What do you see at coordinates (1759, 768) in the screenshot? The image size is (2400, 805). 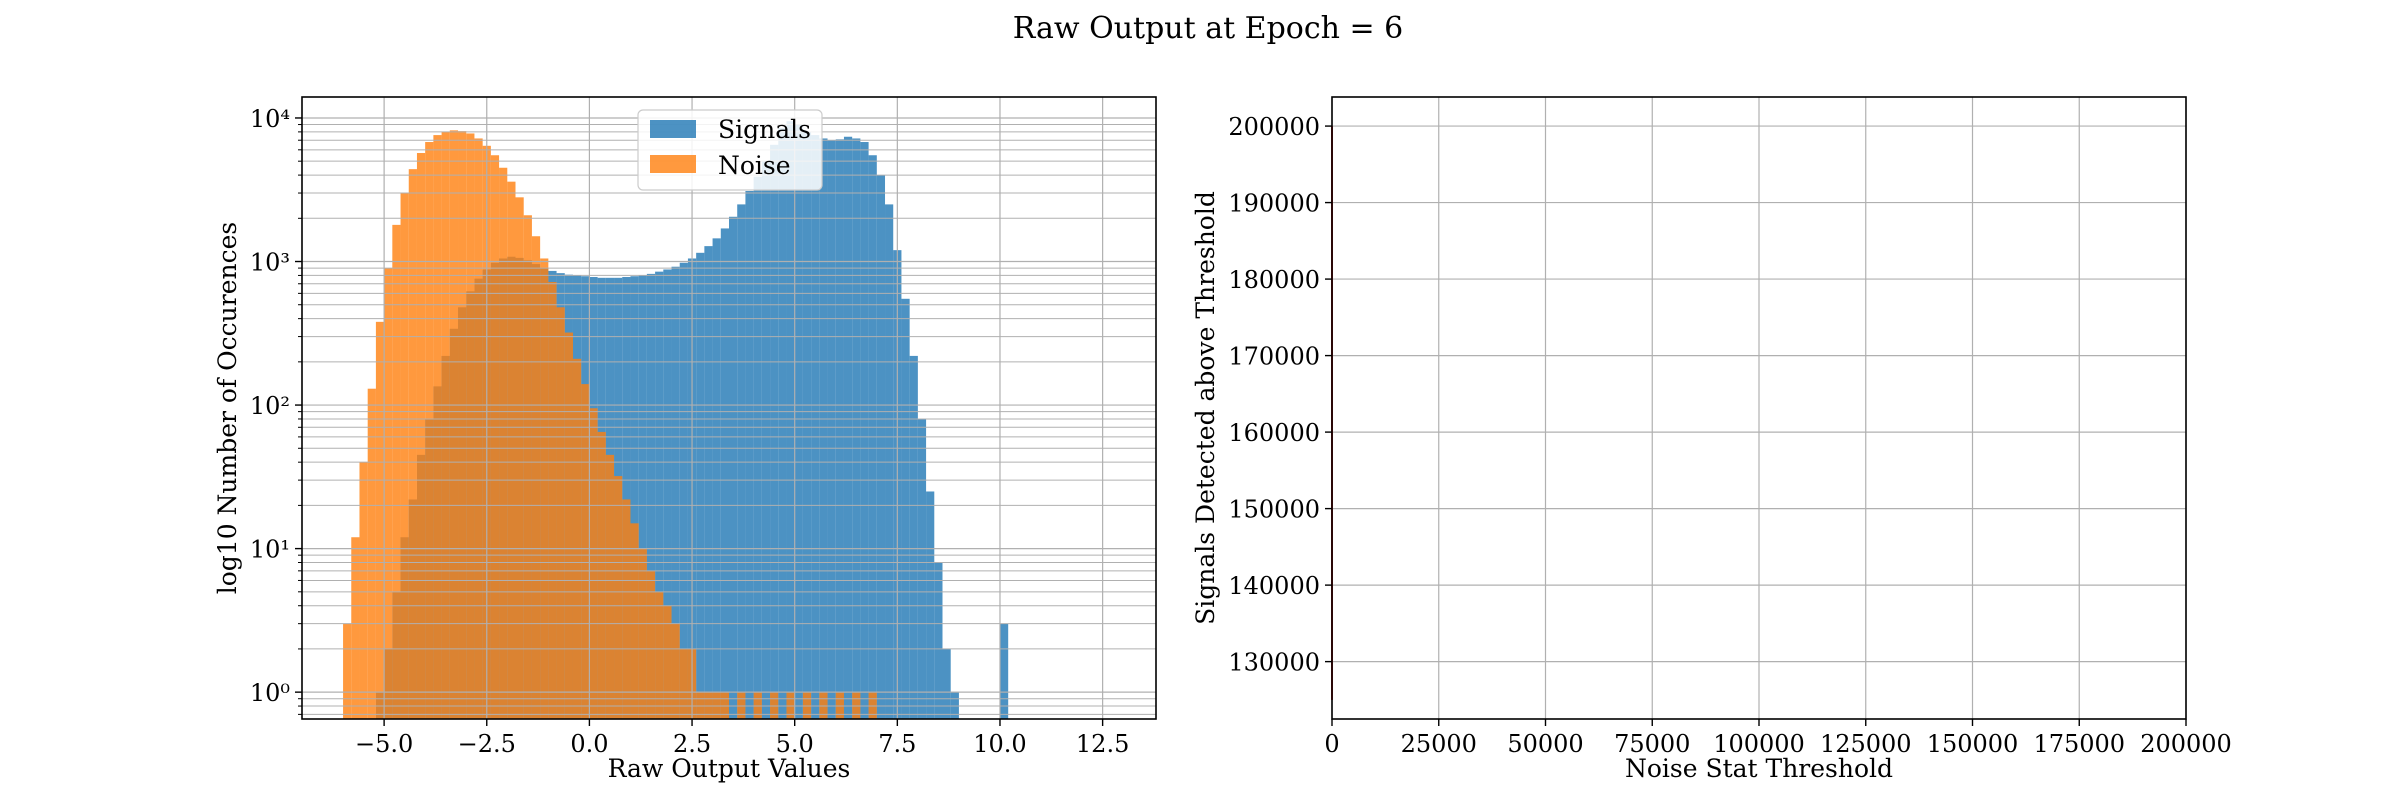 I see `threshold-x-label: Noise Stat Threshold` at bounding box center [1759, 768].